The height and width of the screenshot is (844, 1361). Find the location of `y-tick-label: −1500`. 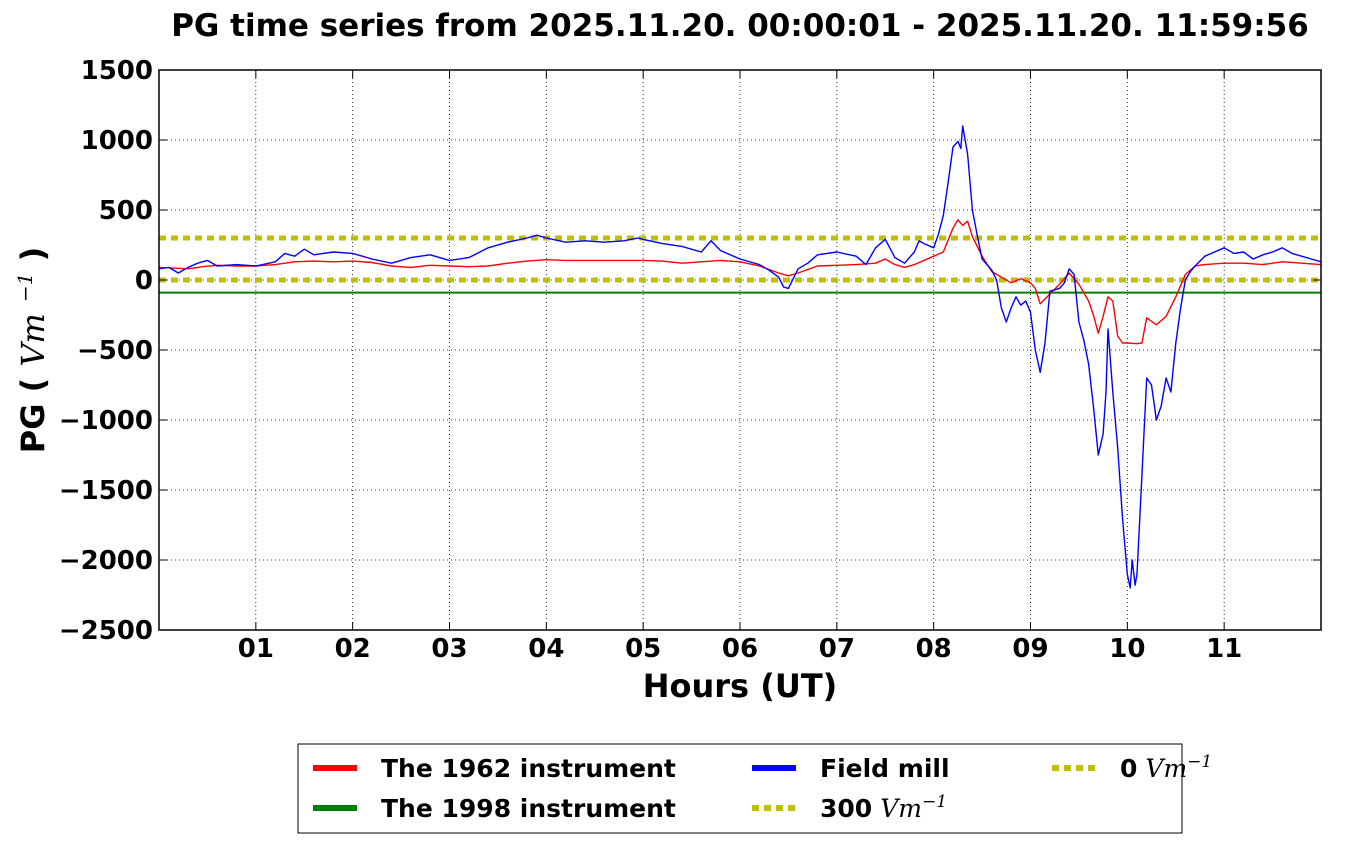

y-tick-label: −1500 is located at coordinates (106, 491).